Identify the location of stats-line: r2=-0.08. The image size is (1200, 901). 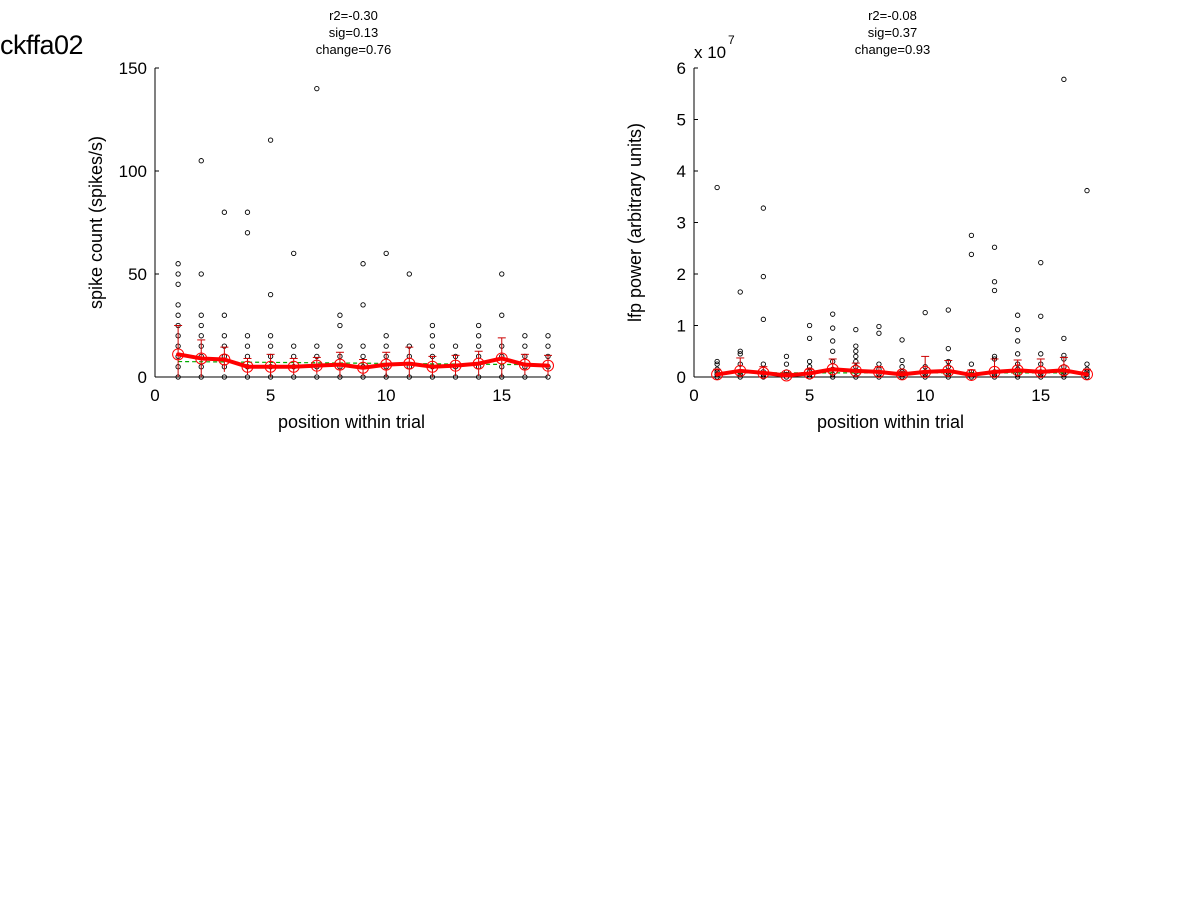
(892, 15).